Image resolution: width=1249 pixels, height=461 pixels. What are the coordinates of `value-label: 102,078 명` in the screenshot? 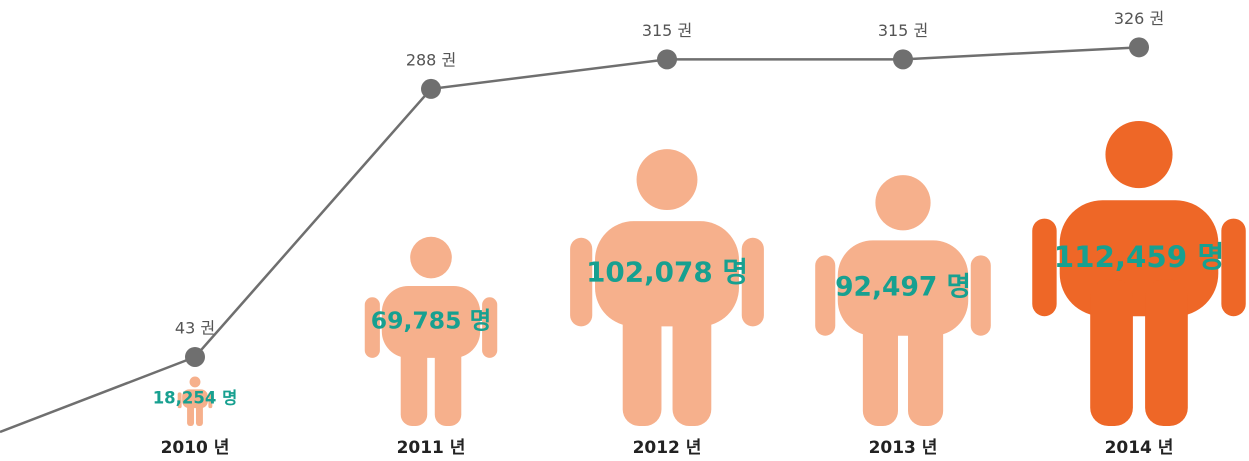 It's located at (667, 272).